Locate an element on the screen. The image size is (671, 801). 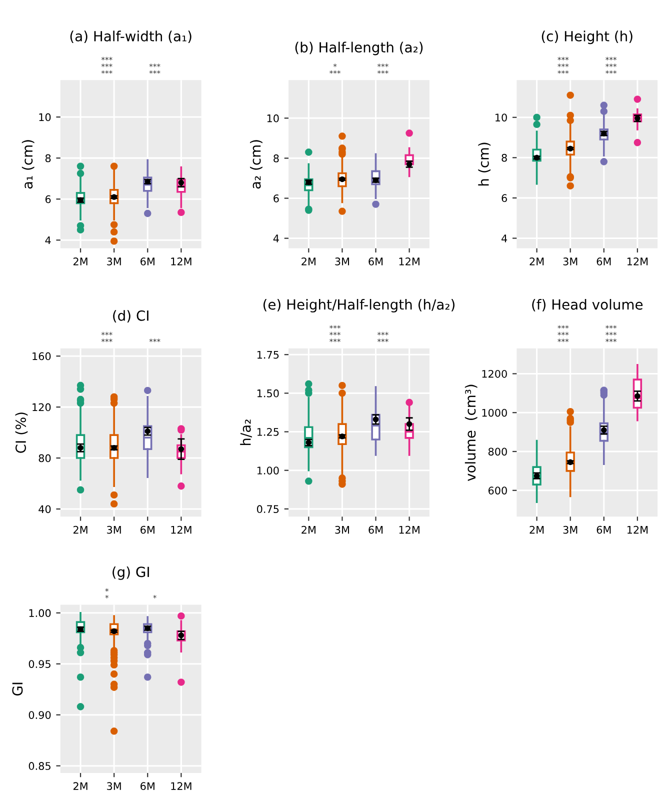
y-tick-label: 80 is located at coordinates (44, 458).